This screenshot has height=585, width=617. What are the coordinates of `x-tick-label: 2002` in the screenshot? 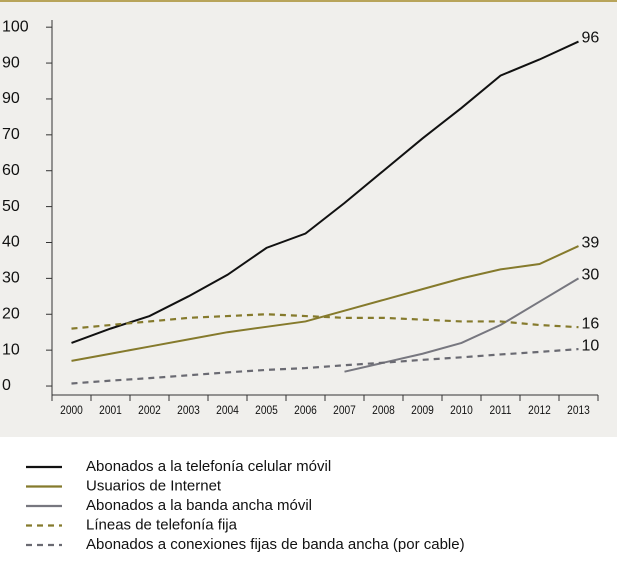 It's located at (149, 410).